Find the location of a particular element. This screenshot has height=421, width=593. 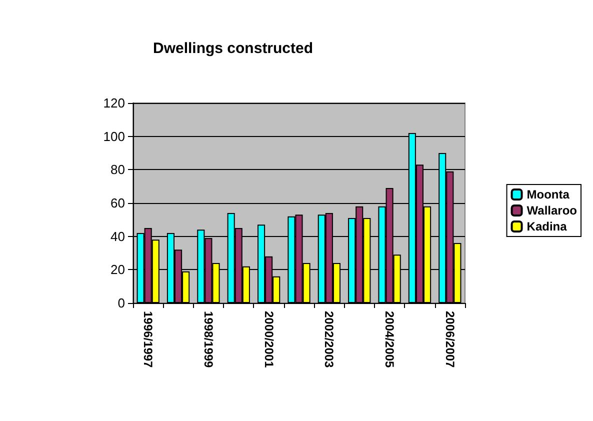

legend-label: Kadina is located at coordinates (547, 227).